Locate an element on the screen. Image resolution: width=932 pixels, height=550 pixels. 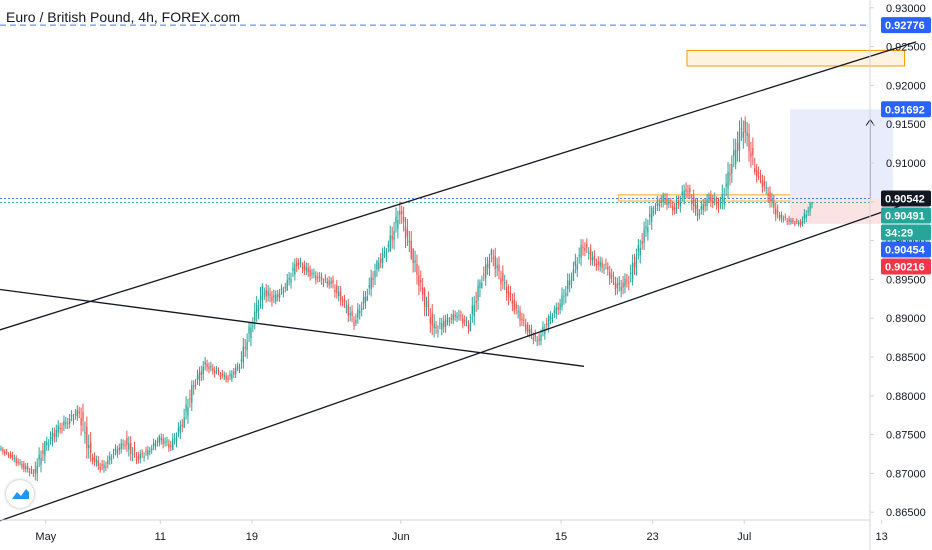
x-tick-label: 23 is located at coordinates (653, 537).